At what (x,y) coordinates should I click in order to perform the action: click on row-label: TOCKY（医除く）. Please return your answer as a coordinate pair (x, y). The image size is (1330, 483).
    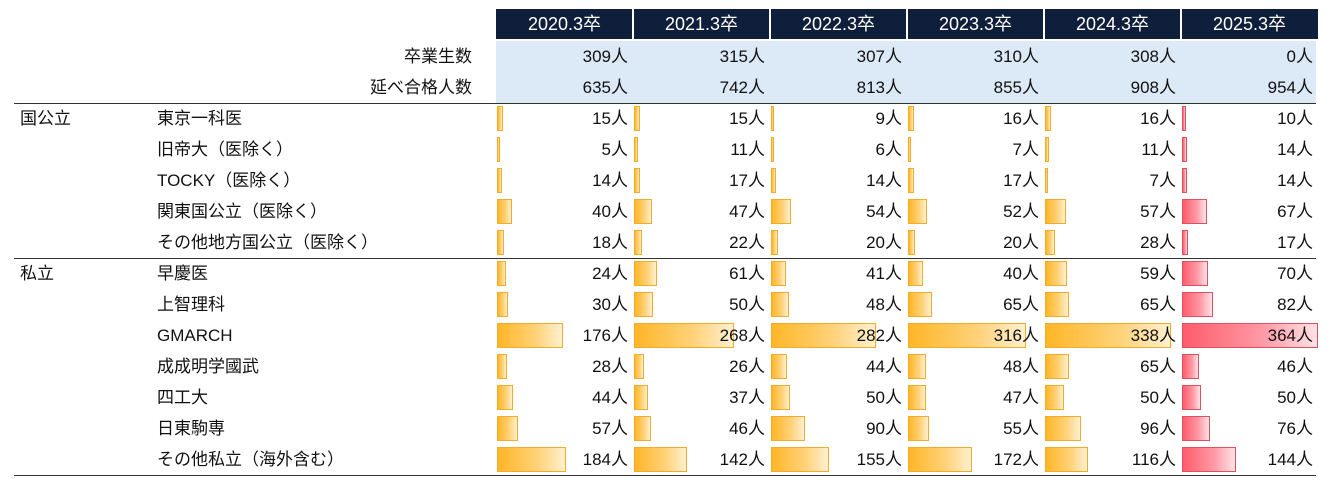
    Looking at the image, I should click on (229, 180).